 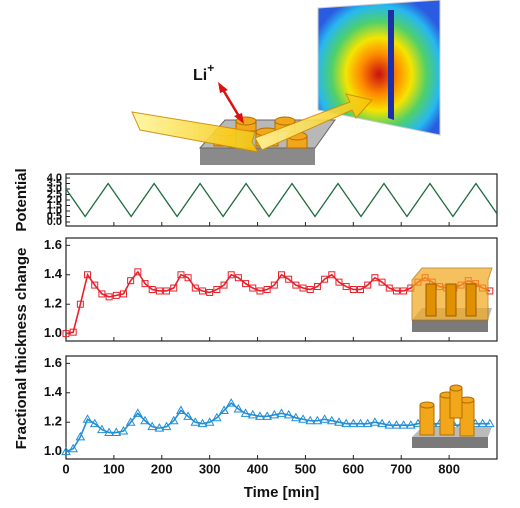 I want to click on y-tick-label: 1.5, so click(x=54, y=205).